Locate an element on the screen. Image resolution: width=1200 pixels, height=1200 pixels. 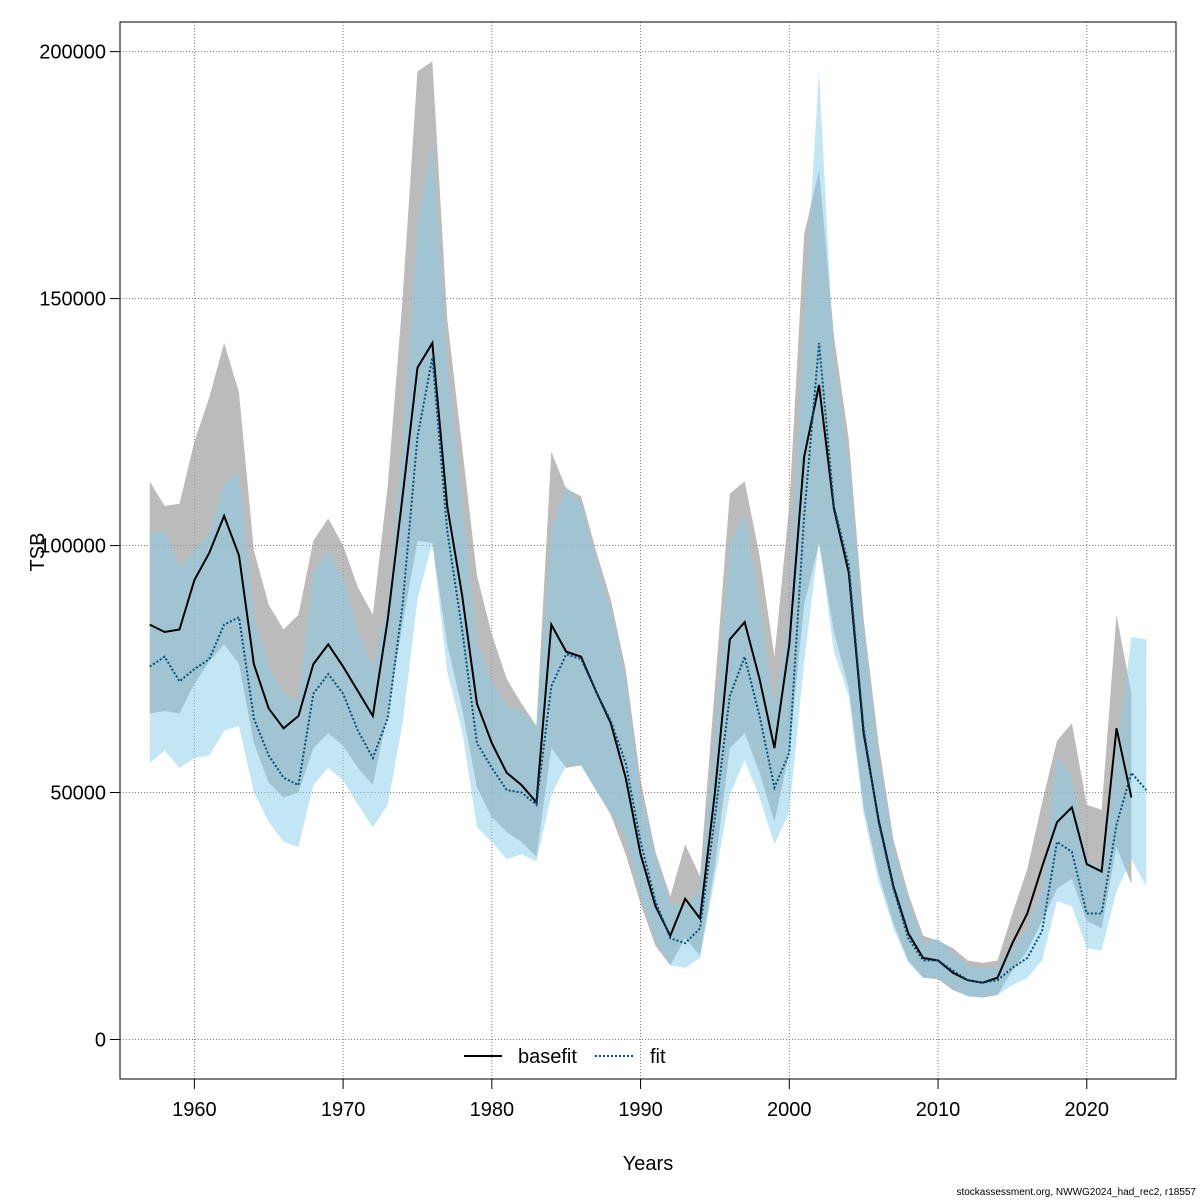
x-axis: 1960 1970 1980 1990 2000 2010 2020 is located at coordinates (641, 1099).